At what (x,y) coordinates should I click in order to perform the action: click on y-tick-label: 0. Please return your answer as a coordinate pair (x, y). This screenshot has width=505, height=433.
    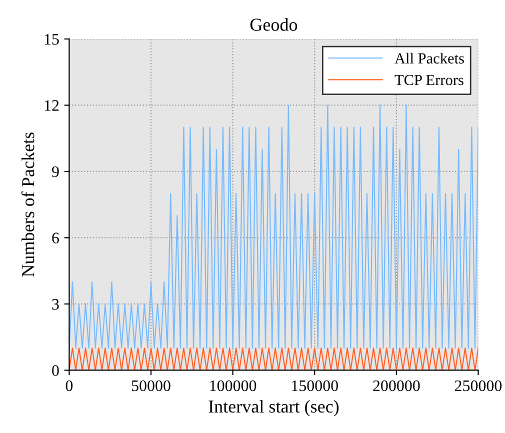
    Looking at the image, I should click on (55, 370).